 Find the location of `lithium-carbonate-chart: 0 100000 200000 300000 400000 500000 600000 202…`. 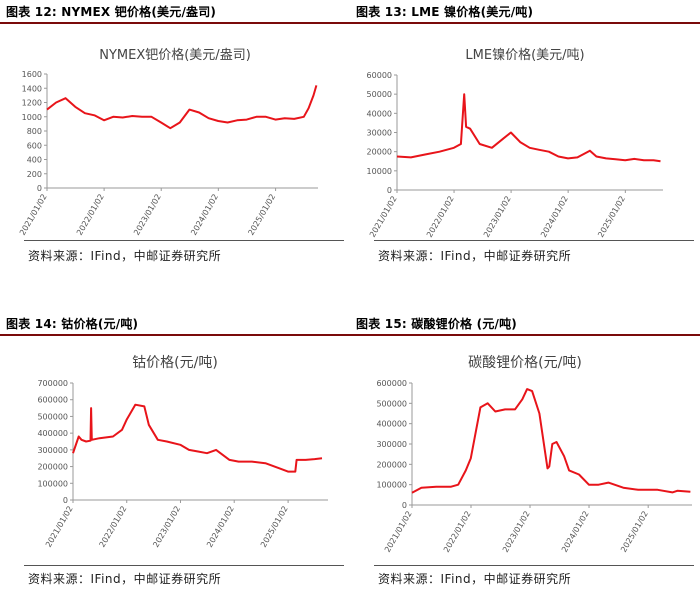

lithium-carbonate-chart: 0 100000 200000 300000 400000 500000 600000 202… is located at coordinates (534, 466).